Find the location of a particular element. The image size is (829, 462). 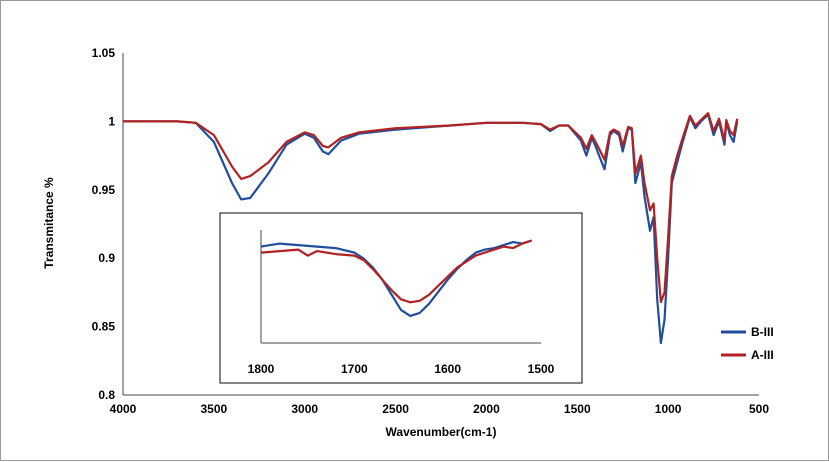

x-tick-label: 3000 is located at coordinates (304, 409).